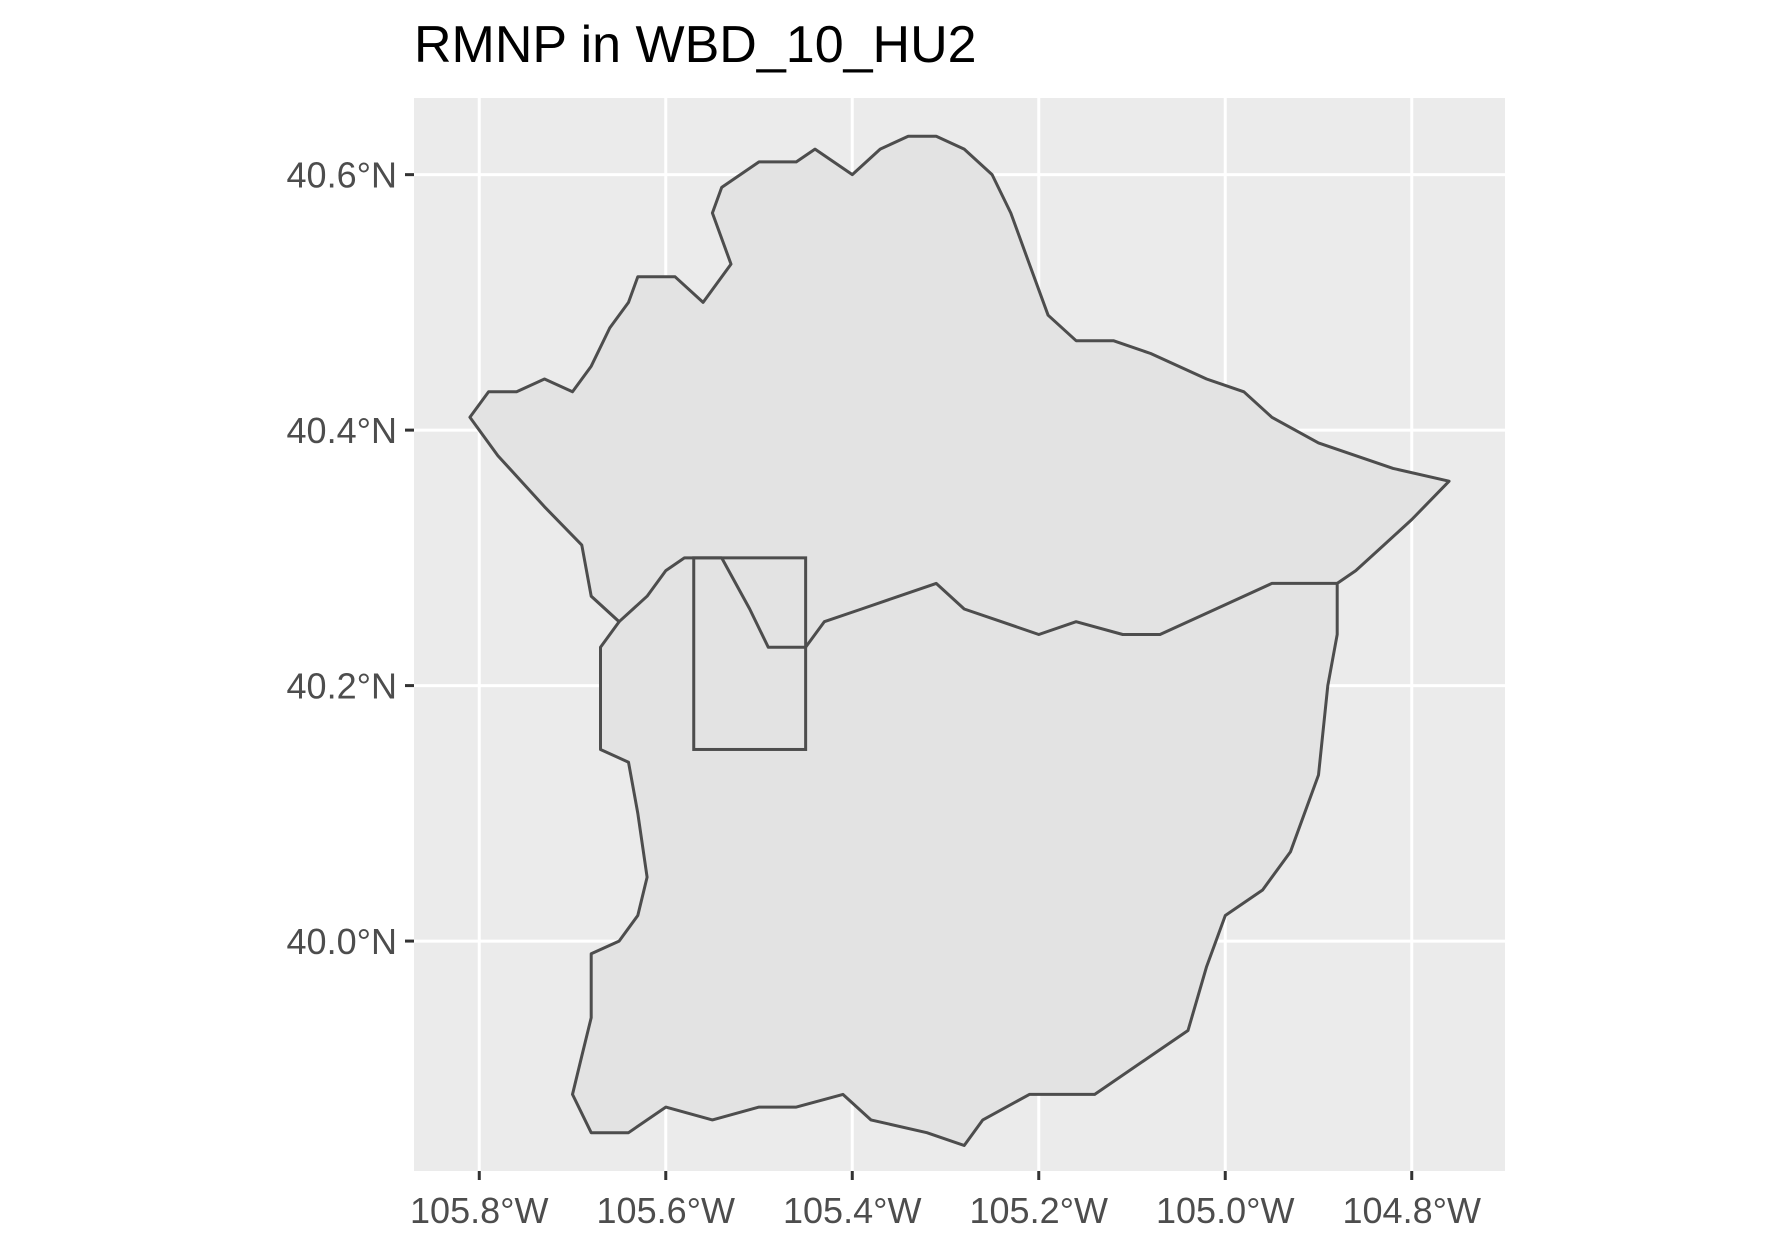 Image resolution: width=1771 pixels, height=1243 pixels. What do you see at coordinates (1225, 1210) in the screenshot?
I see `x-tick-label: 105.0°W` at bounding box center [1225, 1210].